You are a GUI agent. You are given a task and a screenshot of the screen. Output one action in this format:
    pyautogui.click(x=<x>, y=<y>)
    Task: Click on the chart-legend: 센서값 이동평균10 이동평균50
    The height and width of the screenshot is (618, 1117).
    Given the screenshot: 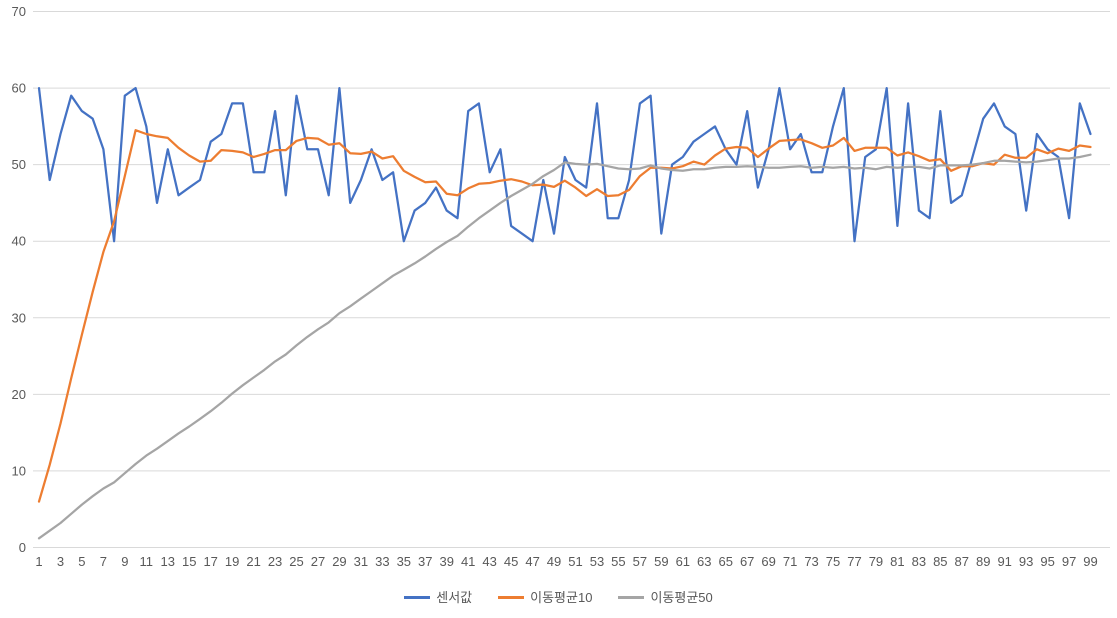 What is the action you would take?
    pyautogui.click(x=558, y=597)
    